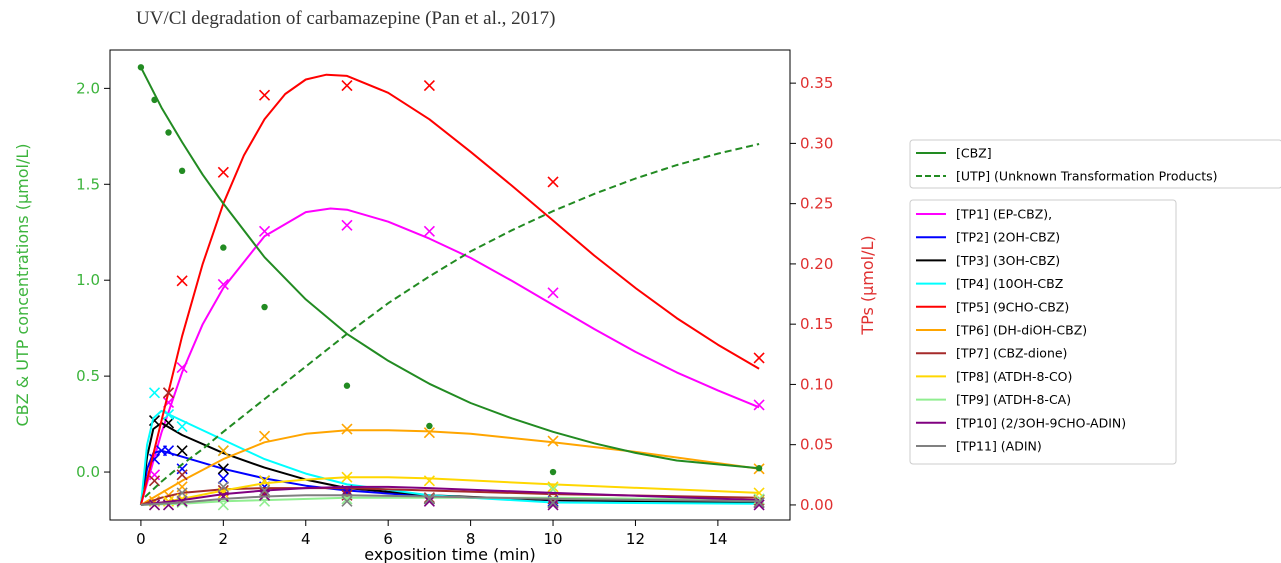  Describe the element at coordinates (88, 472) in the screenshot. I see `y-left-tick-label: 0.0` at that location.